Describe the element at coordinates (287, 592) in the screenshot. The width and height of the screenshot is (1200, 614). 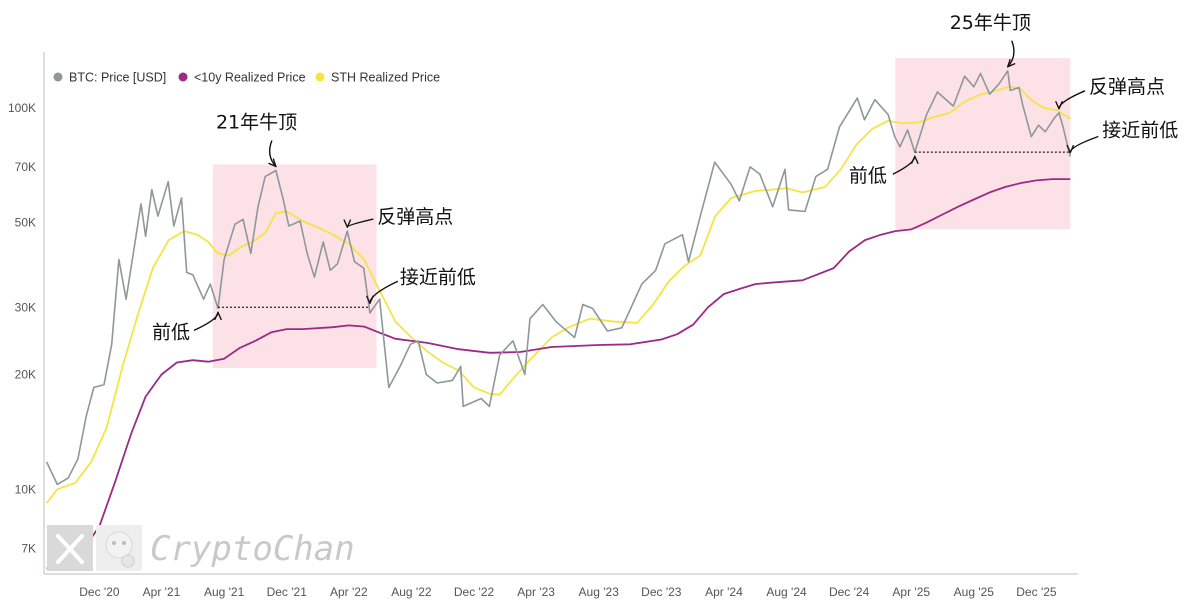
I see `x-tick-label-3: Dec '21` at that location.